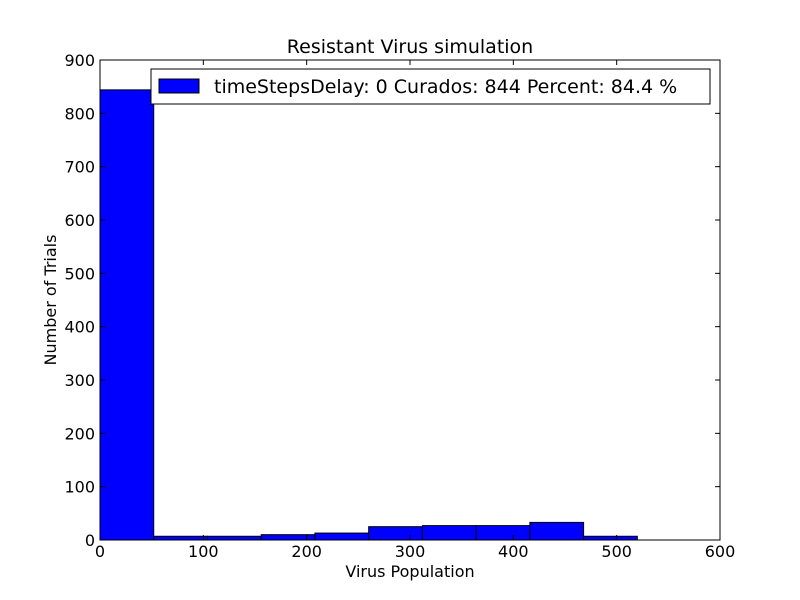 The width and height of the screenshot is (800, 600). I want to click on legend-swatch, so click(179, 86).